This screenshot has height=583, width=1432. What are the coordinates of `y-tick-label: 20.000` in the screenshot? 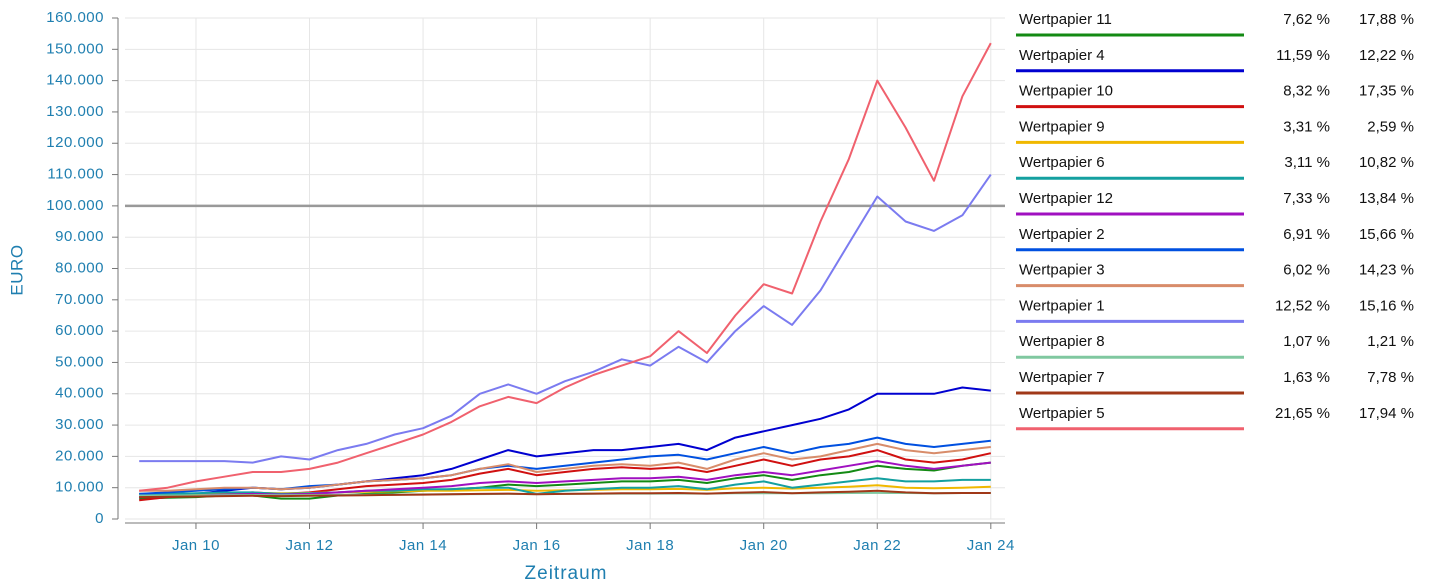 It's located at (79, 455).